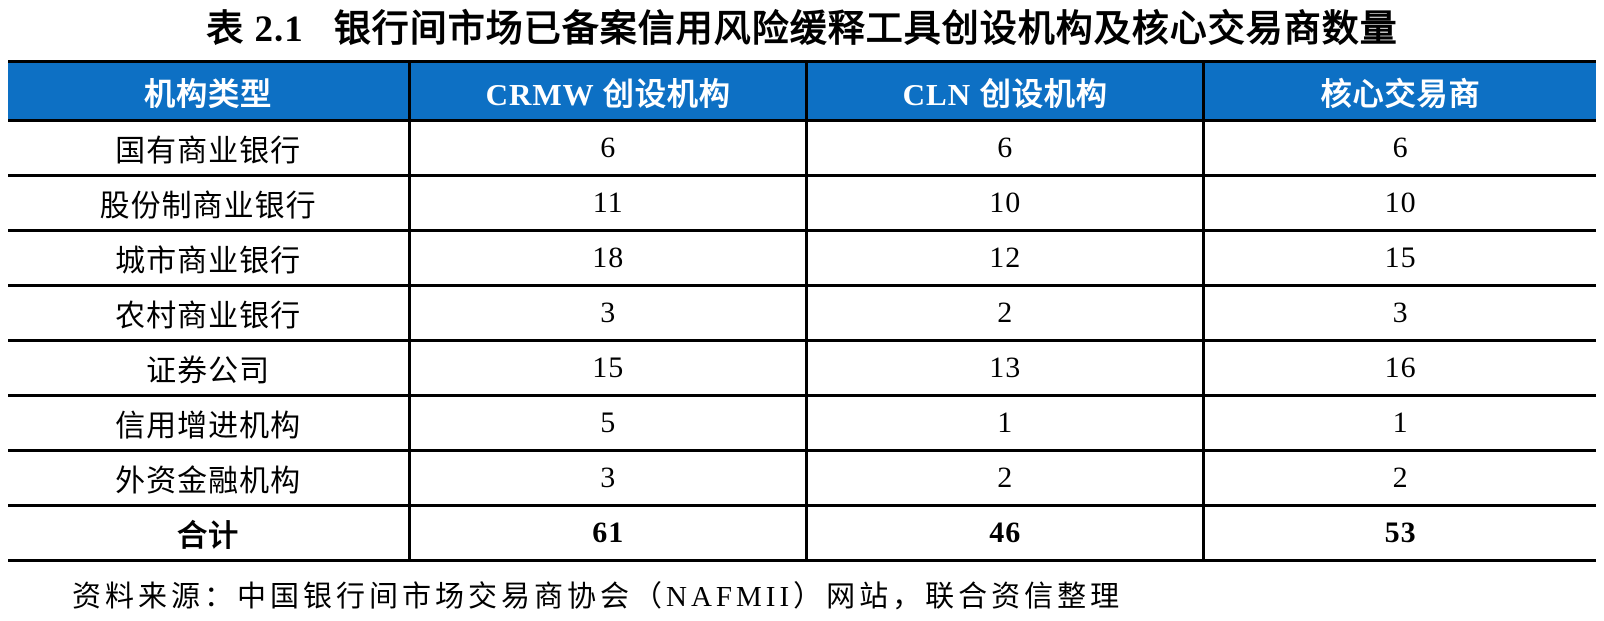 This screenshot has width=1604, height=621. What do you see at coordinates (609, 423) in the screenshot?
I see `cell-crmw: 5` at bounding box center [609, 423].